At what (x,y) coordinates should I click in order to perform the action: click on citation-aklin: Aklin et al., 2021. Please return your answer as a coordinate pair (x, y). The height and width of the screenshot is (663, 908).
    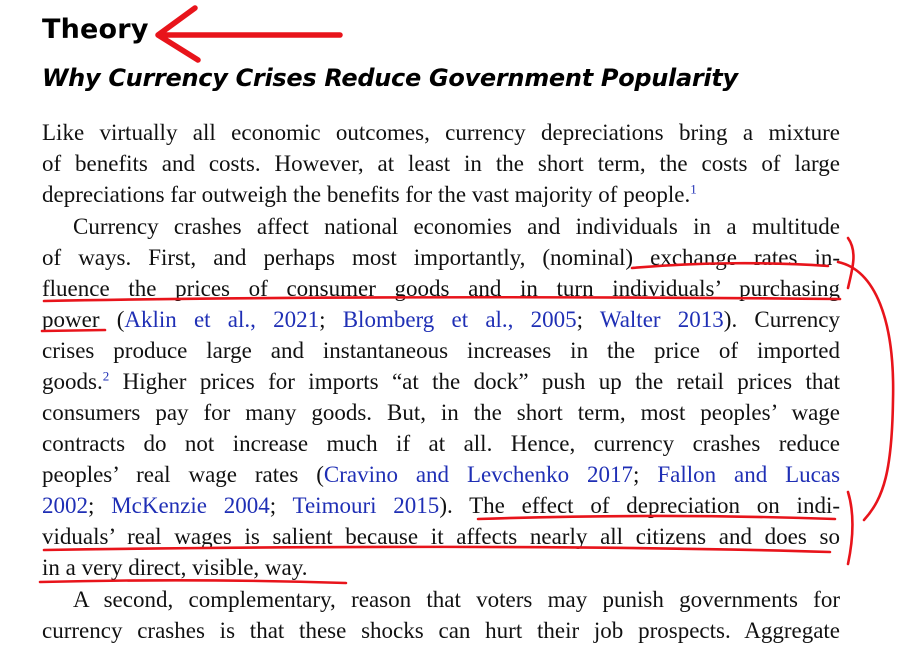
    Looking at the image, I should click on (222, 319).